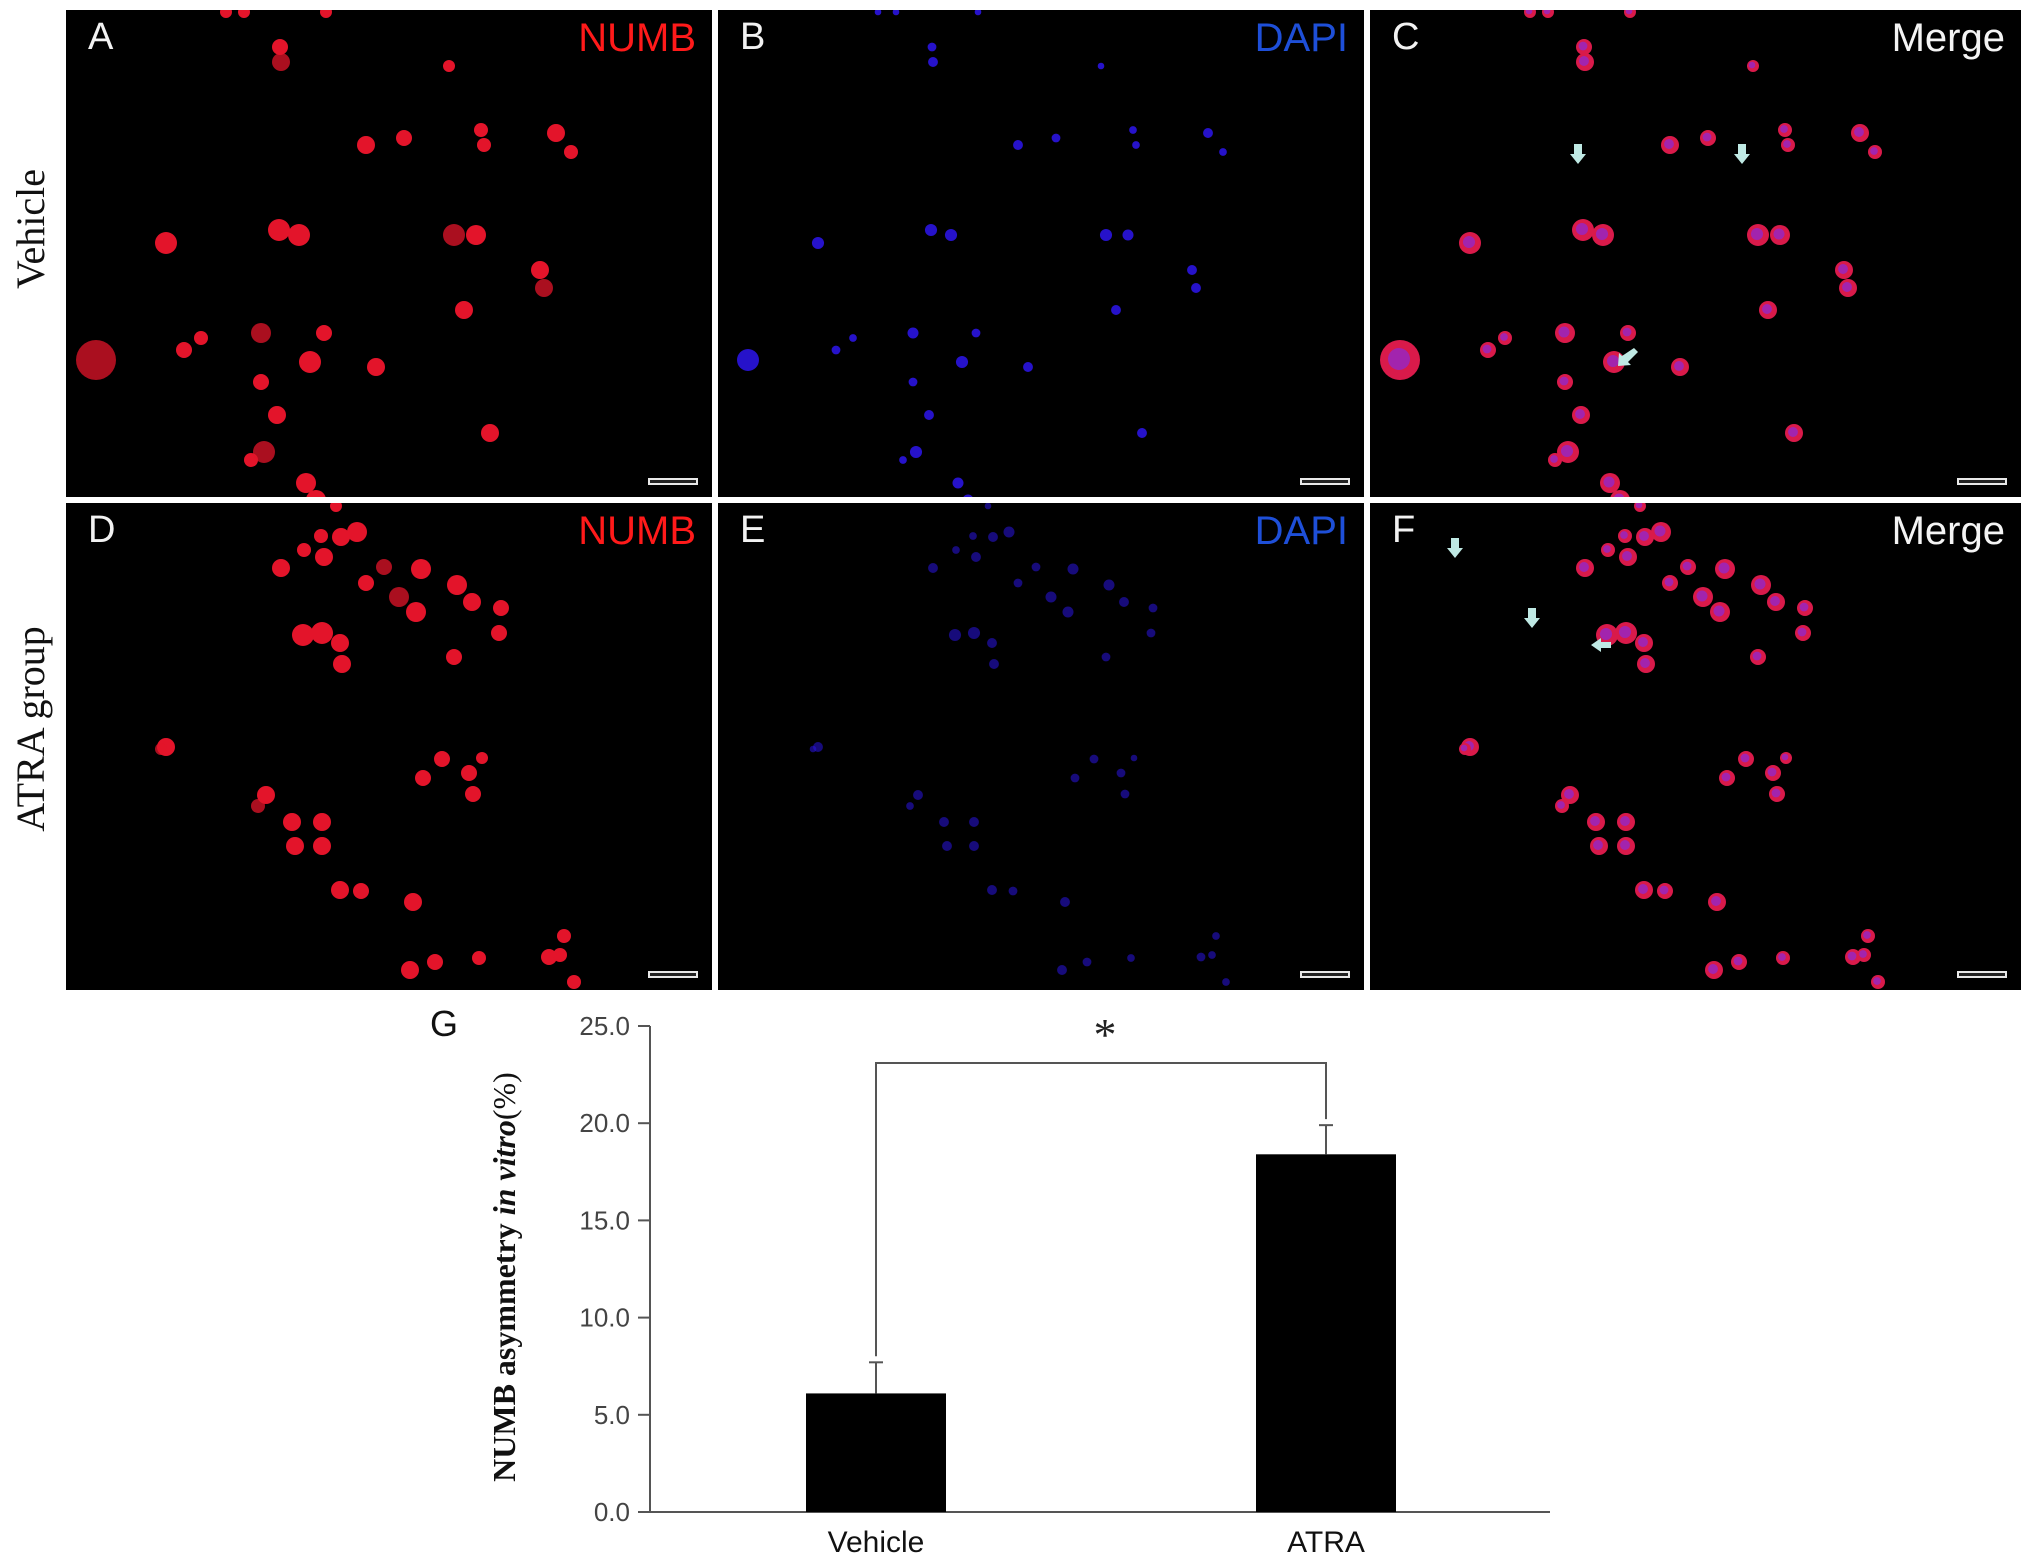  I want to click on numb-cell-field, so click(368, 746).